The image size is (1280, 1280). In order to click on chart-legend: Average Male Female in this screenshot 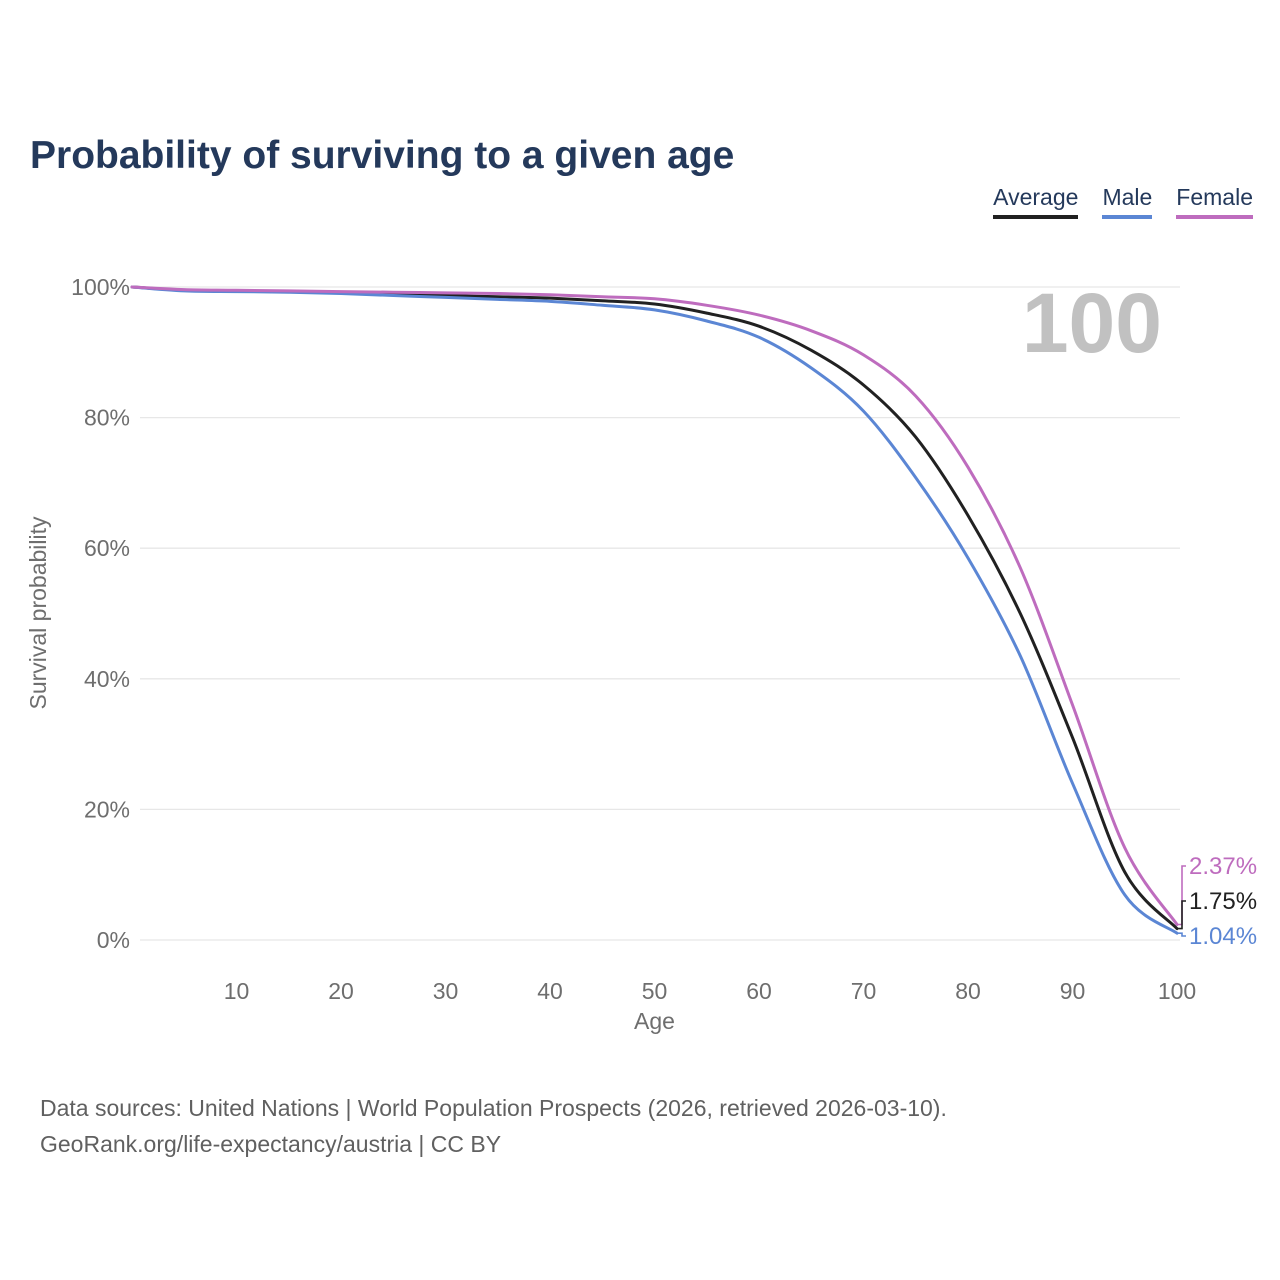, I will do `click(1123, 201)`.